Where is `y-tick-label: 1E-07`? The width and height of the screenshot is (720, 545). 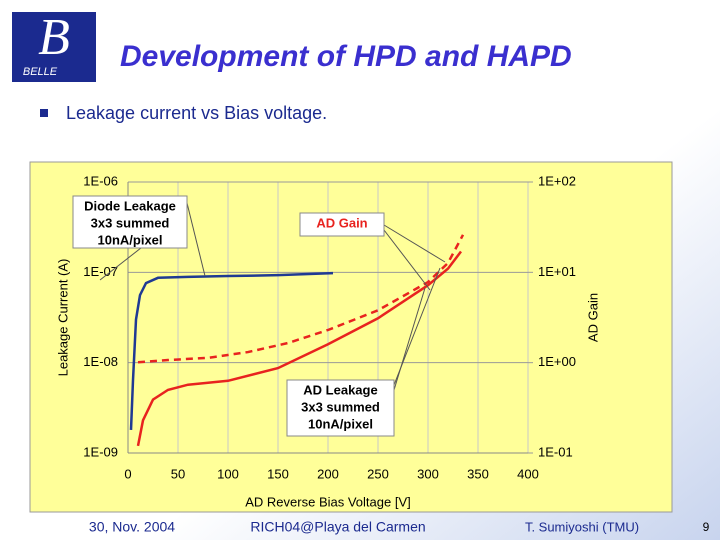 y-tick-label: 1E-07 is located at coordinates (100, 271).